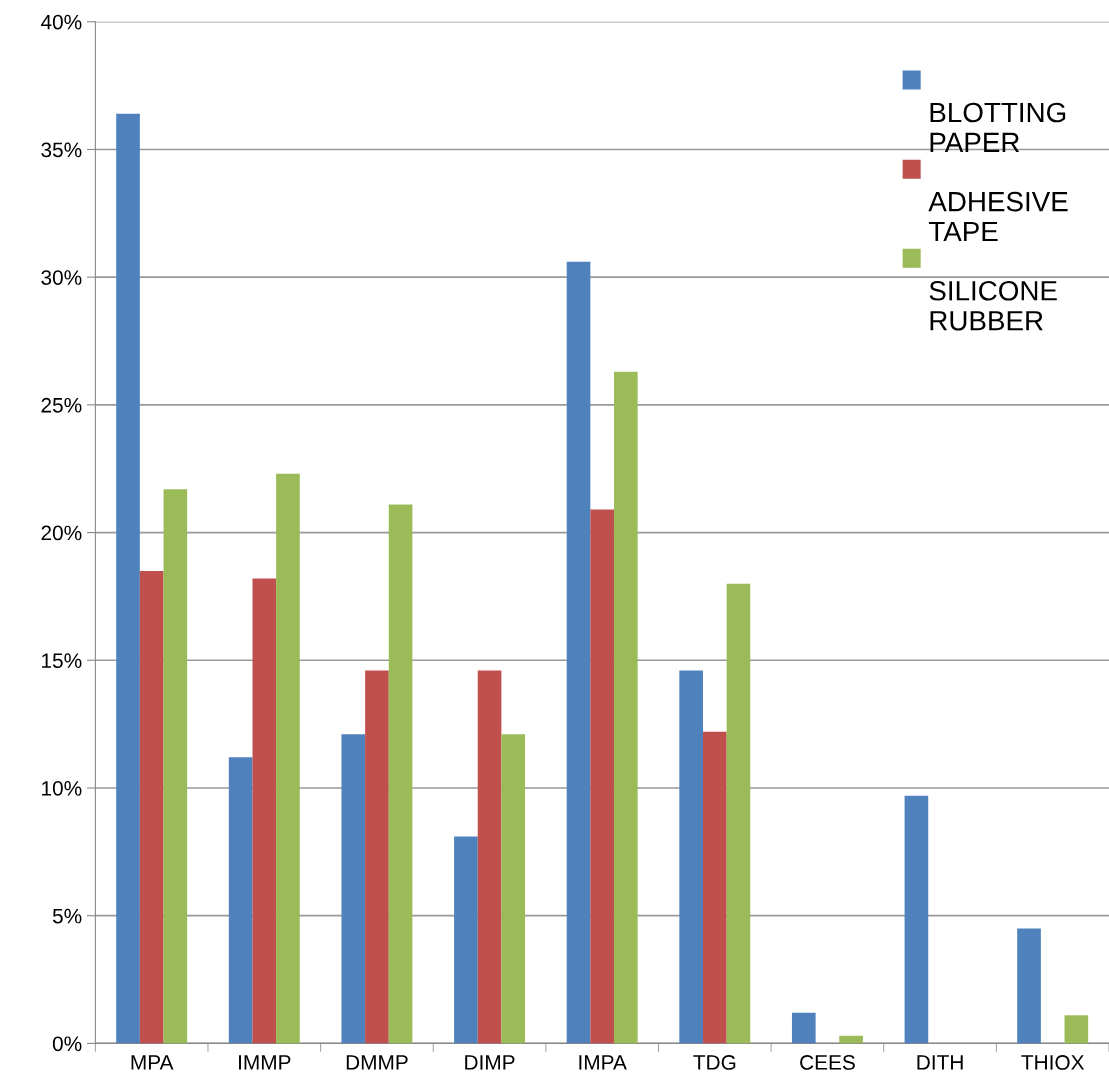 The image size is (1109, 1088). What do you see at coordinates (940, 1062) in the screenshot?
I see `x-tick-label: DITH` at bounding box center [940, 1062].